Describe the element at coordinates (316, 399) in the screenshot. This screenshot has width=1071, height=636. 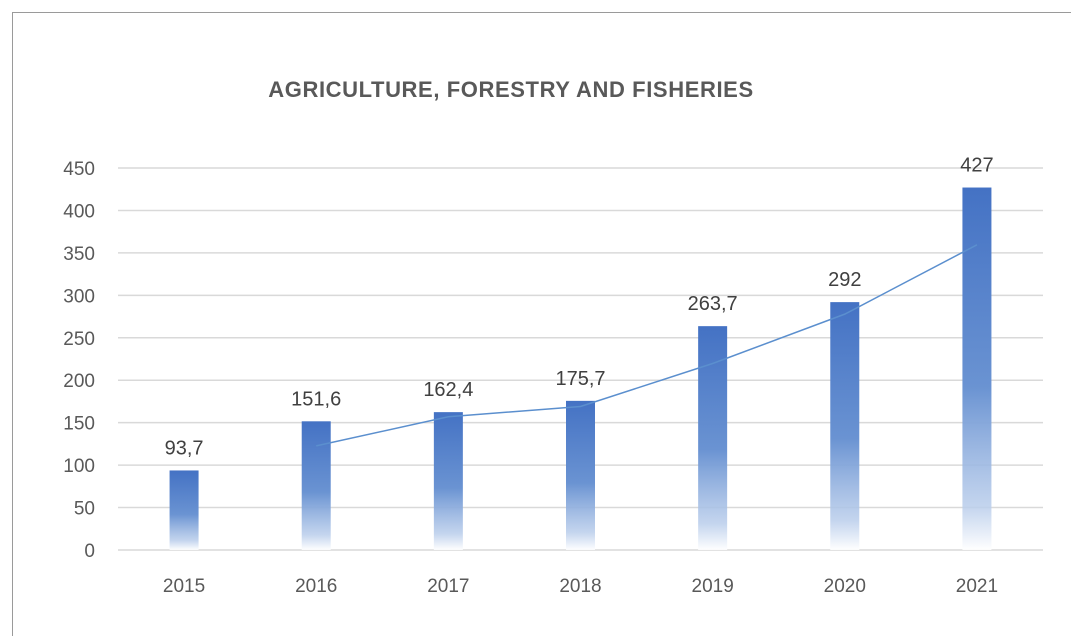
I see `data-label-2016: 151,6` at that location.